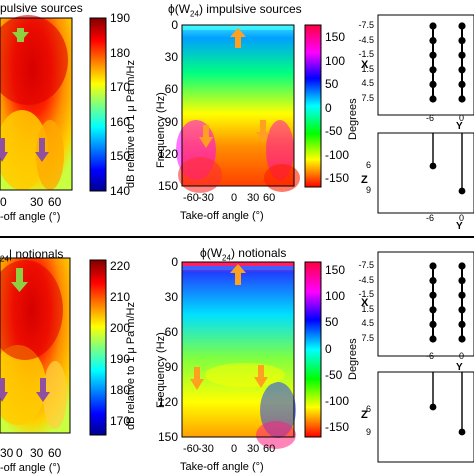 The height and width of the screenshot is (474, 474). I want to click on phase-xtick-bottom: 60, so click(269, 449).